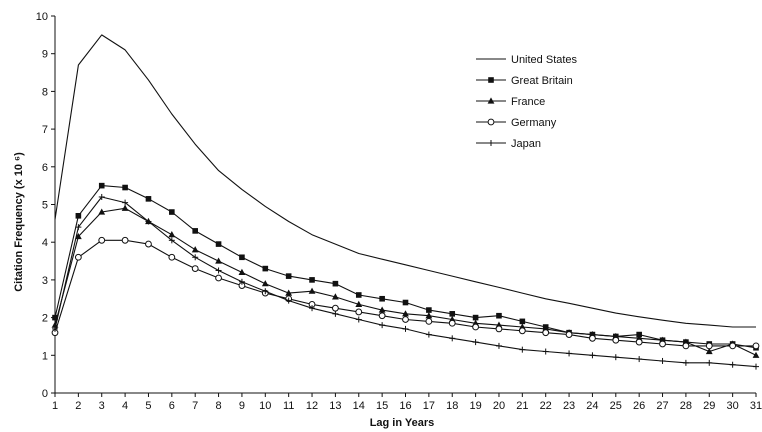  What do you see at coordinates (382, 406) in the screenshot?
I see `x-tick-label: 15` at bounding box center [382, 406].